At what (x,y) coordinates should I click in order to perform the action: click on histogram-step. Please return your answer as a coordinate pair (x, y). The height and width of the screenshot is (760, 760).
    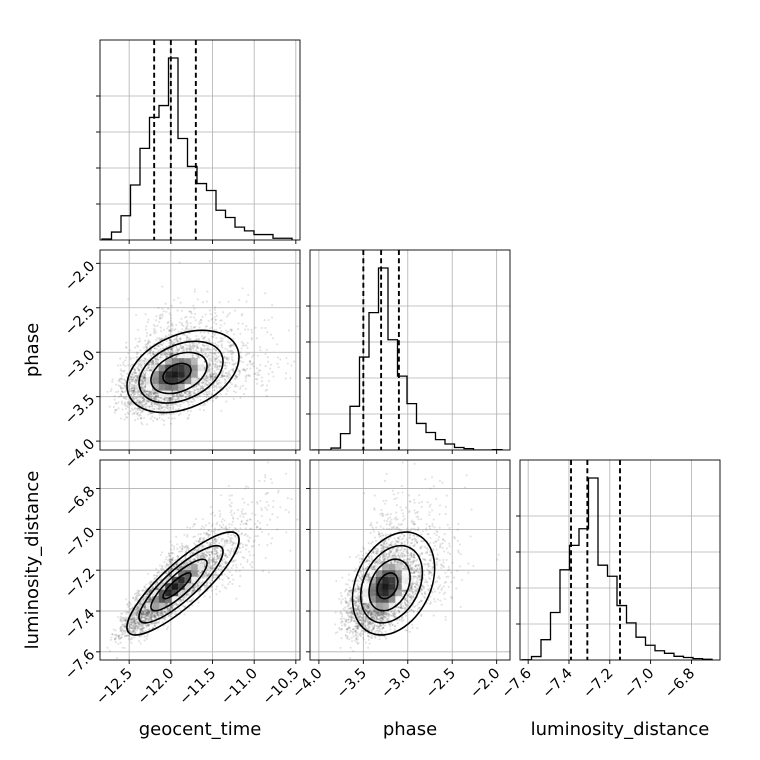
    Looking at the image, I should click on (617, 568).